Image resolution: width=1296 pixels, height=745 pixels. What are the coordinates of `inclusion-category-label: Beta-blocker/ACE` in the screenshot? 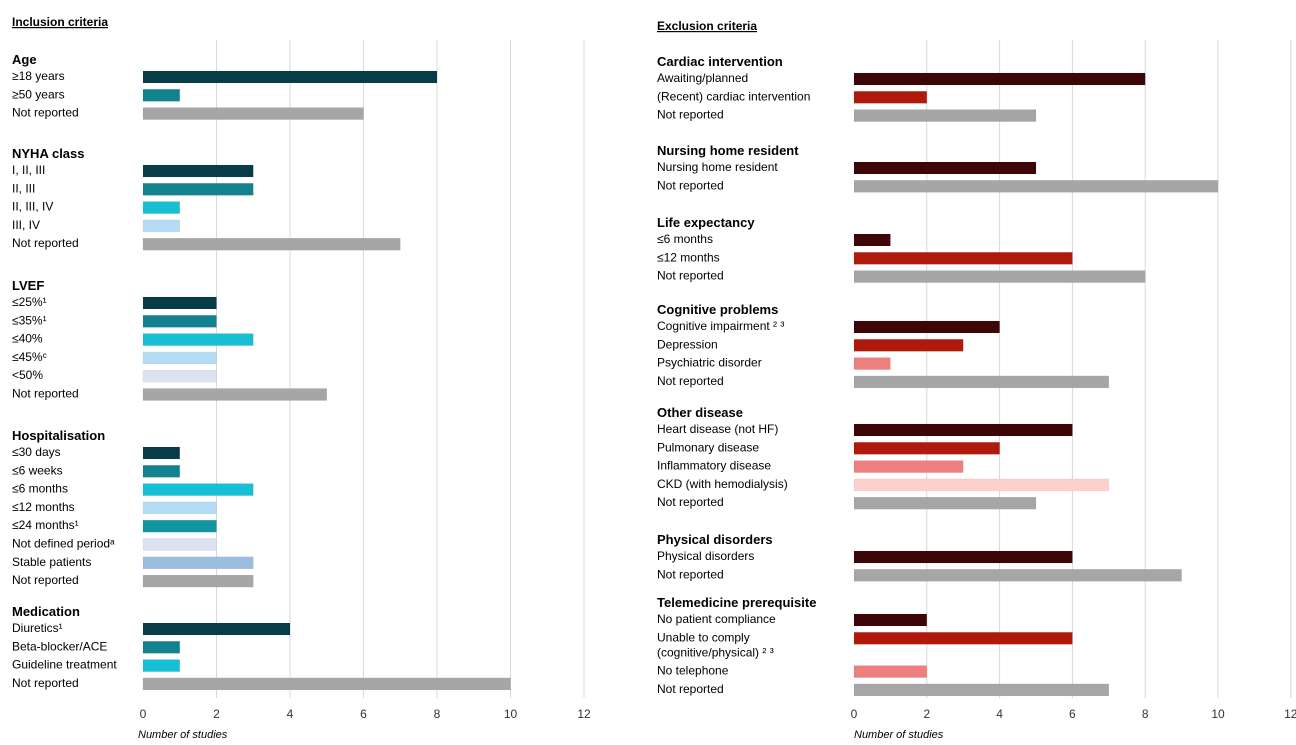 It's located at (59, 646).